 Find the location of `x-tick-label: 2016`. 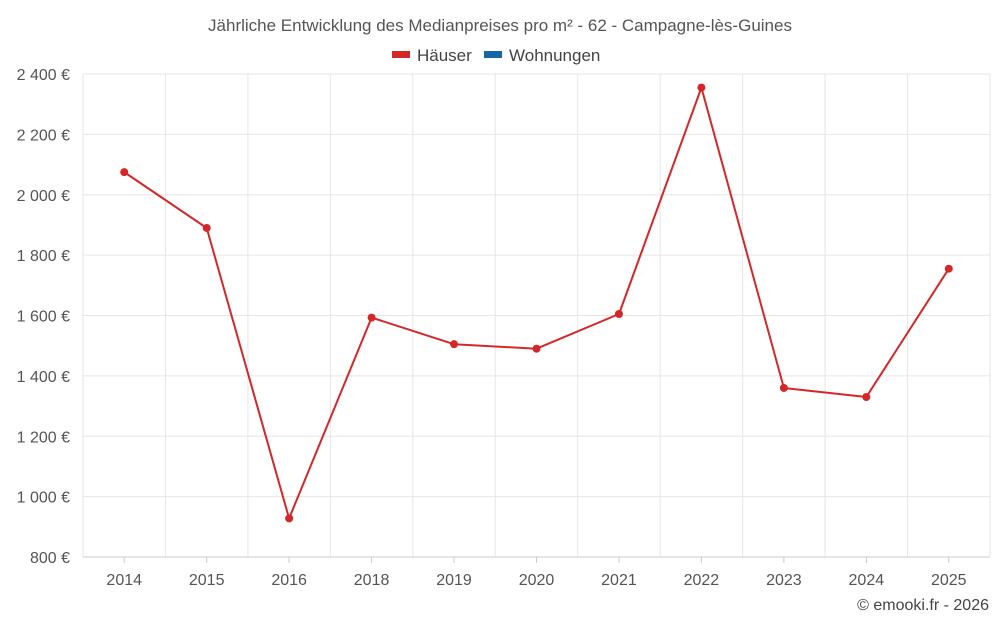

x-tick-label: 2016 is located at coordinates (289, 580).